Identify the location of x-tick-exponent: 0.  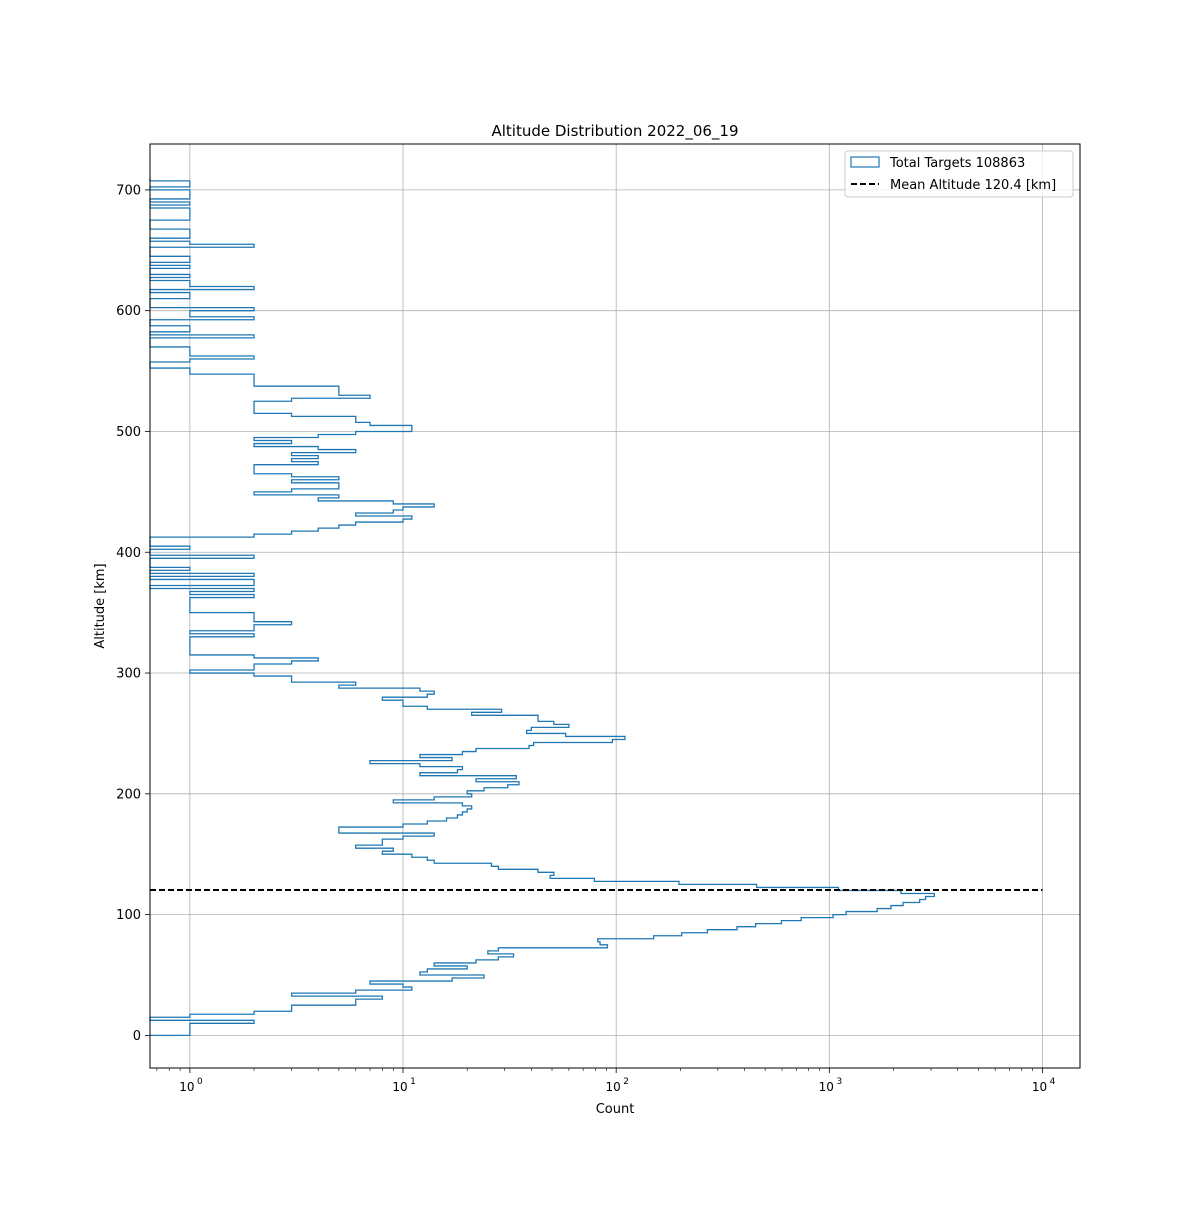
(200, 1082).